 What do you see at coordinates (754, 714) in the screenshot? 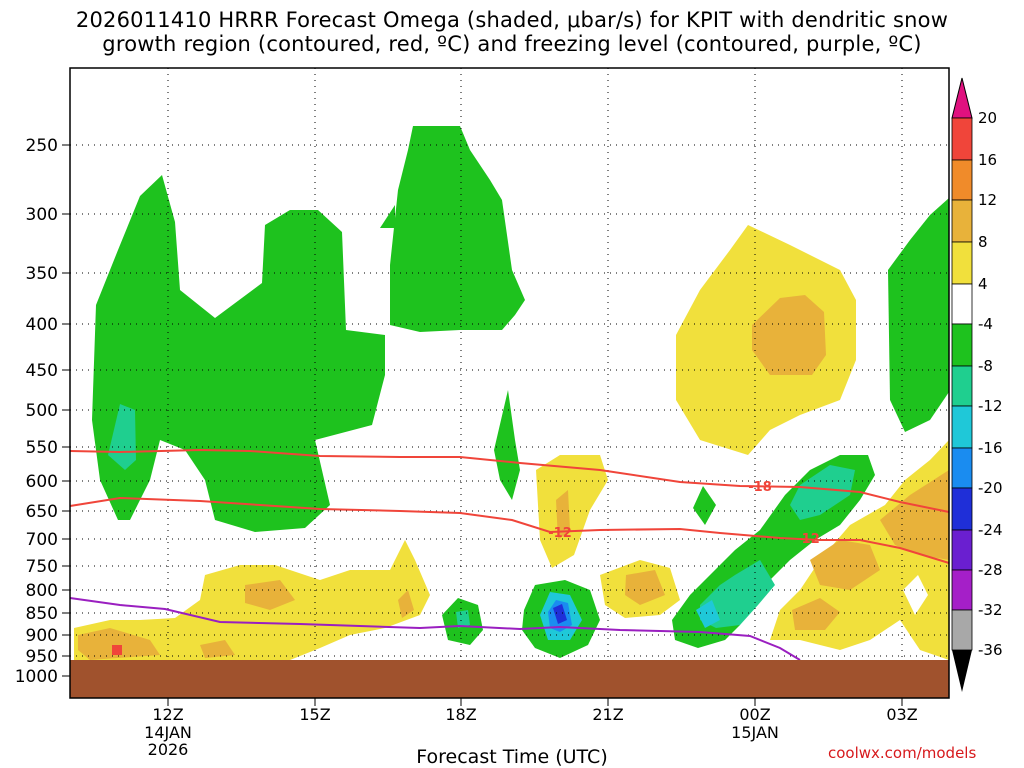
I see `x-tick-00z: 00Z` at bounding box center [754, 714].